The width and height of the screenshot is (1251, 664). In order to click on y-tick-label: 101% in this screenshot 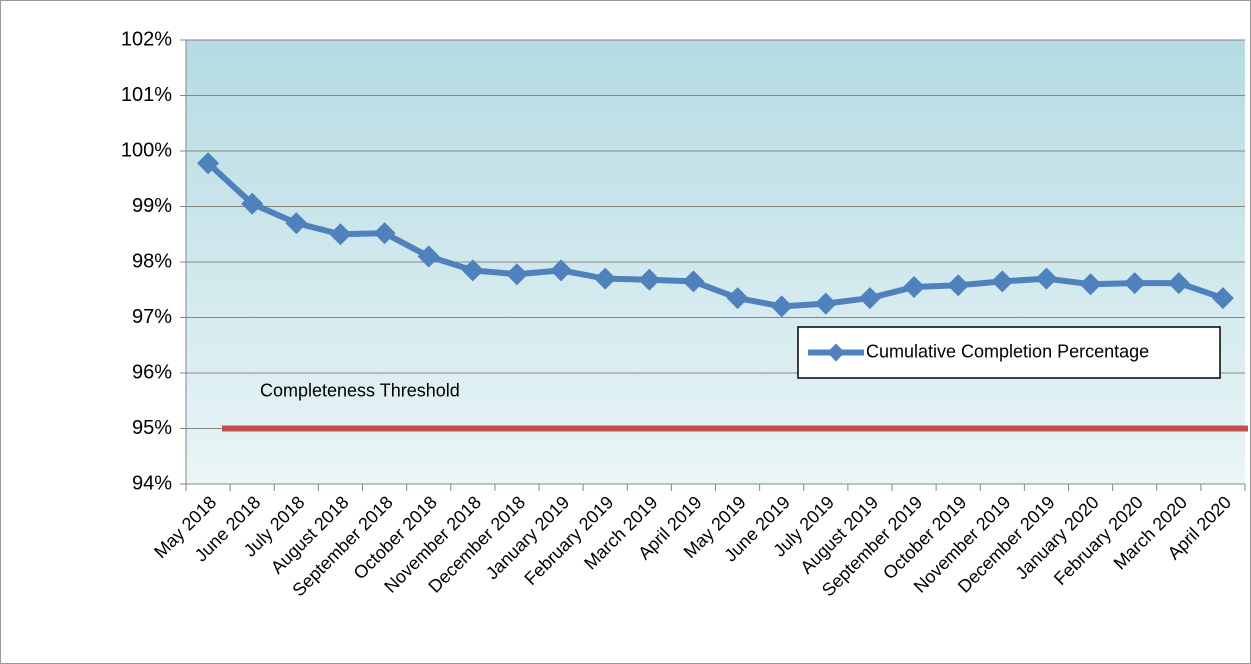, I will do `click(146, 95)`.